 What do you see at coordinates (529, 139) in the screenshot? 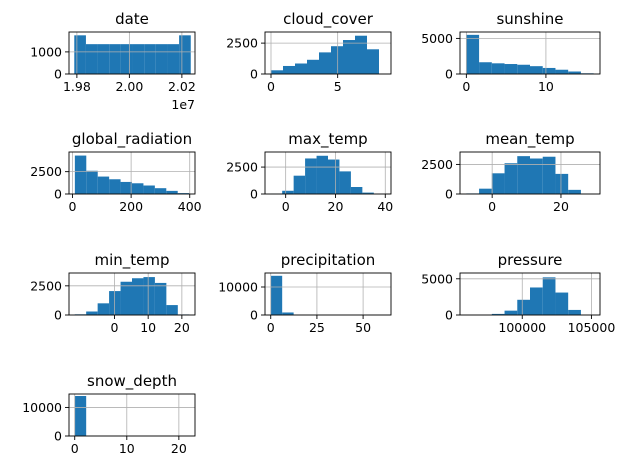
I see `subplot-title-mean-temp: mean_temp` at bounding box center [529, 139].